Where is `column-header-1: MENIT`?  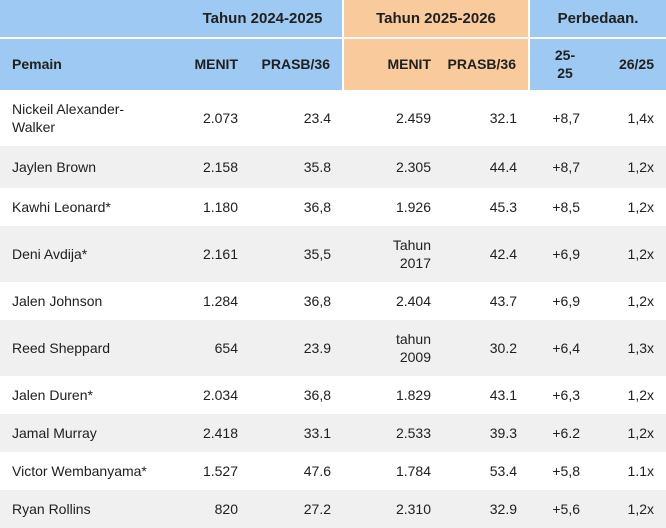
column-header-1: MENIT is located at coordinates (200, 64).